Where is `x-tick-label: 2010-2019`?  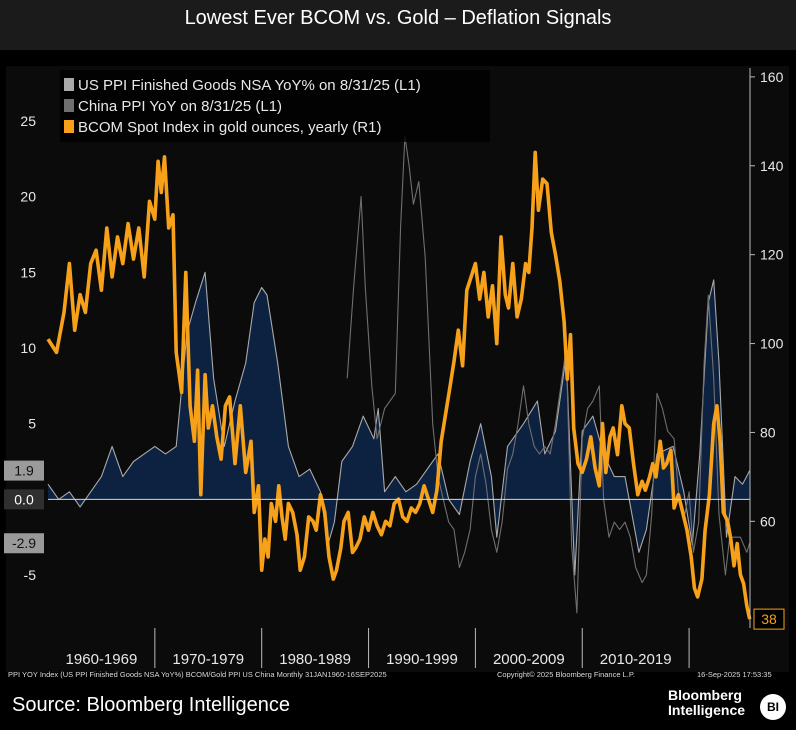 x-tick-label: 2010-2019 is located at coordinates (636, 659).